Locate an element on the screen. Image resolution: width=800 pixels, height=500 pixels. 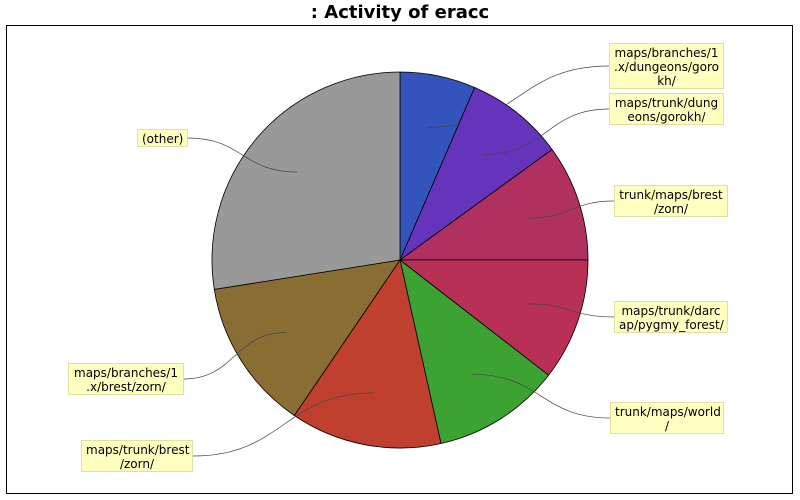
slice-label-4: trunk/maps/world / is located at coordinates (667, 418).